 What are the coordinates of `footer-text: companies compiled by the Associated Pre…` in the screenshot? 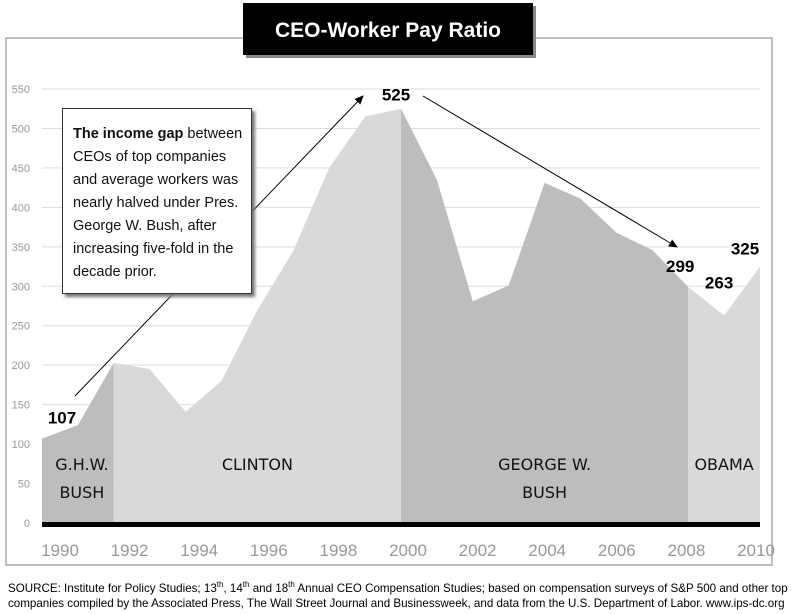 It's located at (396, 603).